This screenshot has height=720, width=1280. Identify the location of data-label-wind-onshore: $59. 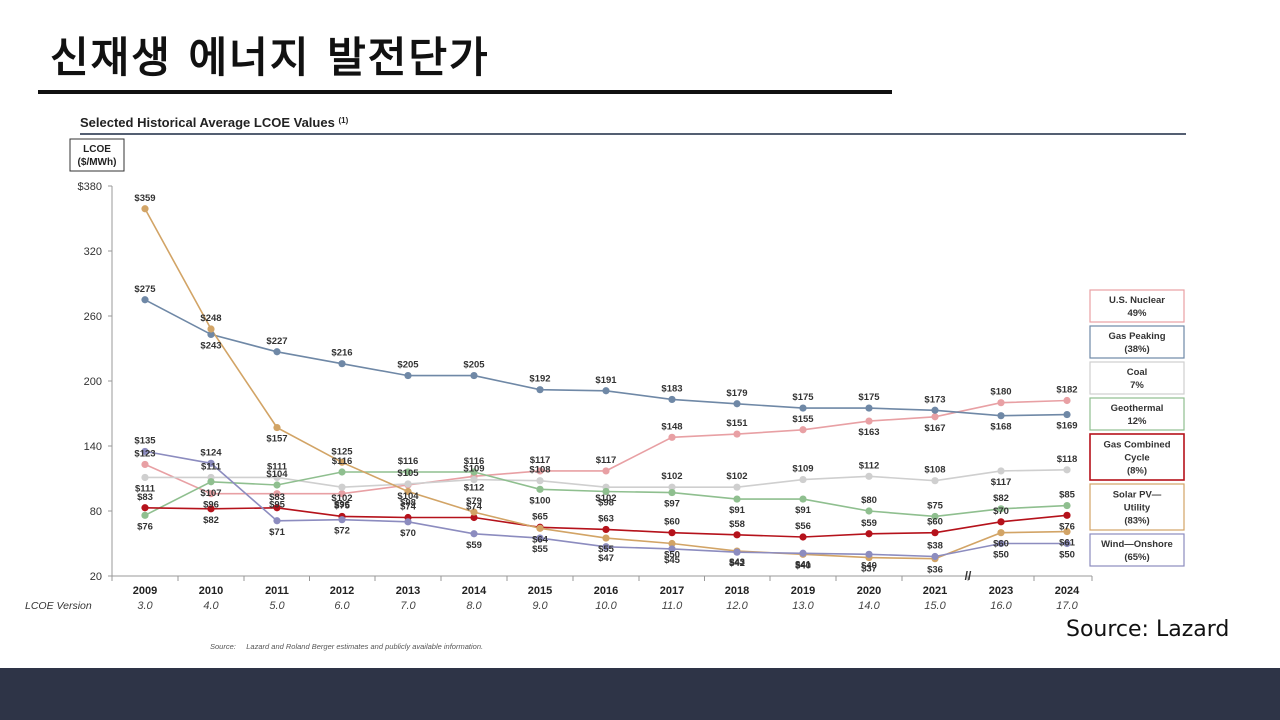
(474, 545).